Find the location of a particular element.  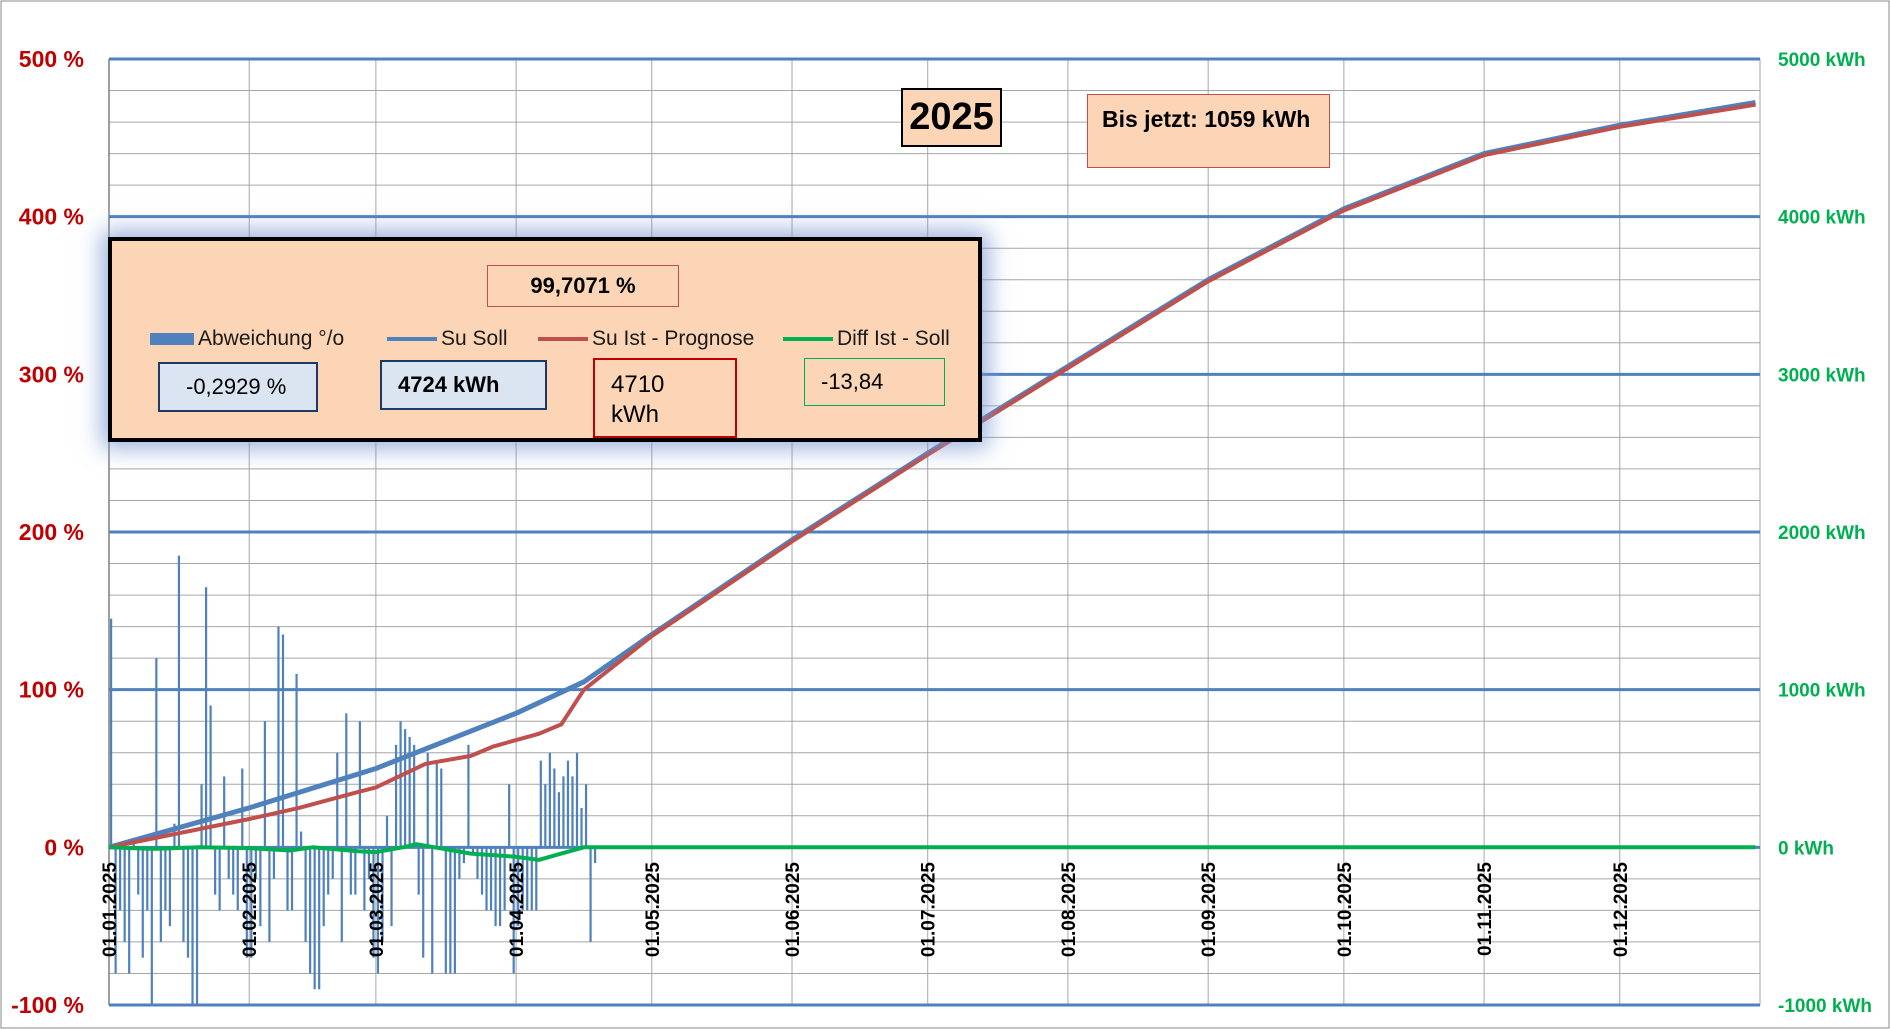

x-tick-label: 01.03.2025 is located at coordinates (377, 910).